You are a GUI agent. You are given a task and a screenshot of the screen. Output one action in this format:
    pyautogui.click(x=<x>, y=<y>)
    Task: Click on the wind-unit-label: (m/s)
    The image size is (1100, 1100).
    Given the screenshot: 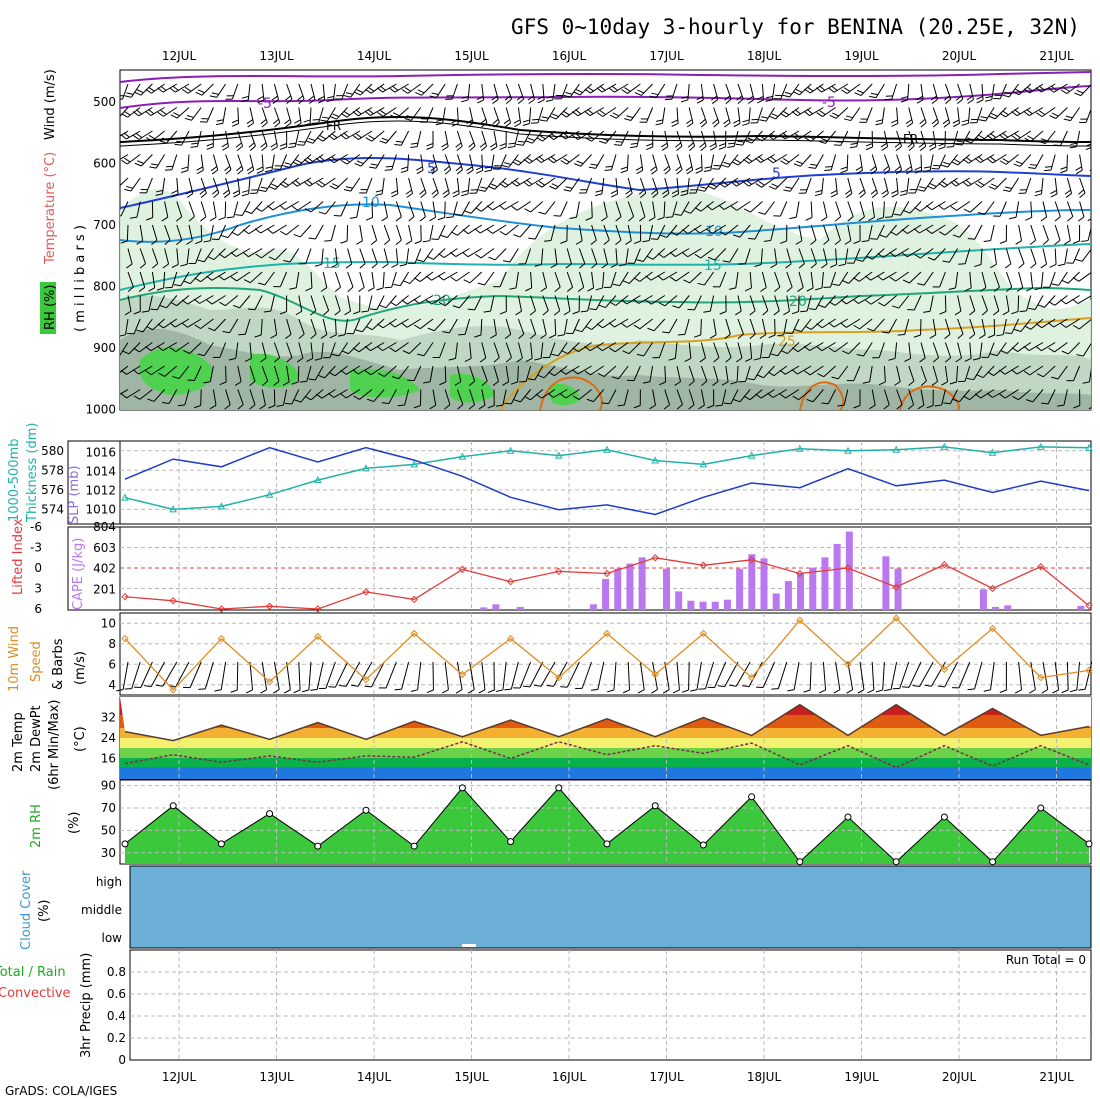 What is the action you would take?
    pyautogui.click(x=80, y=668)
    